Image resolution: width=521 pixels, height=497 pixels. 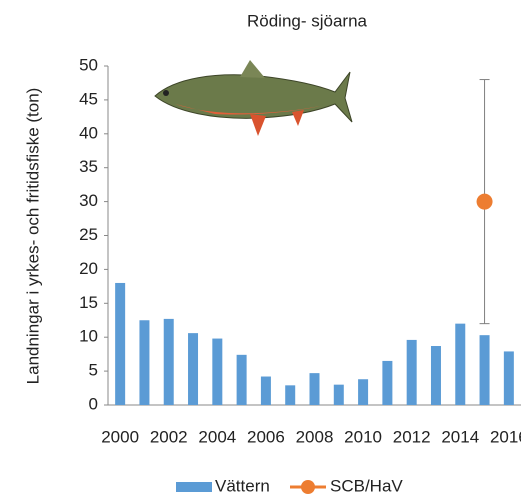 What do you see at coordinates (460, 436) in the screenshot?
I see `x-tick-label: 2014` at bounding box center [460, 436].